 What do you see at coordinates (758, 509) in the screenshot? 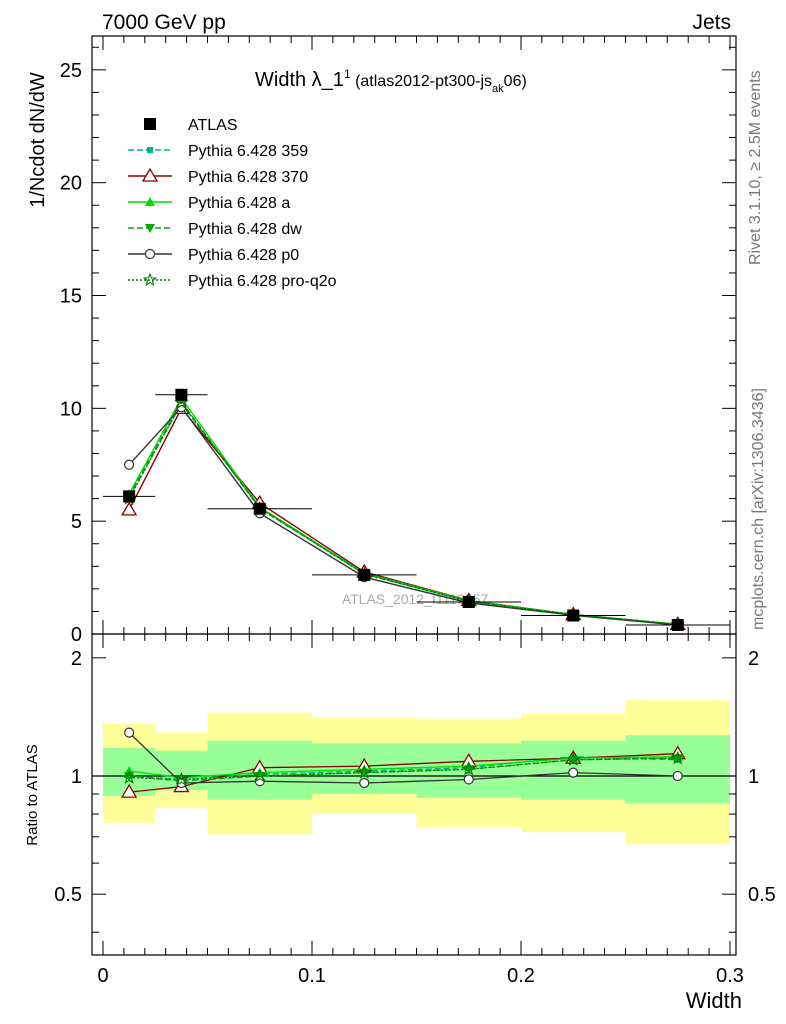
I see `side-label-bottom: mcplots.cern.ch [arXiv:1306.3436]` at bounding box center [758, 509].